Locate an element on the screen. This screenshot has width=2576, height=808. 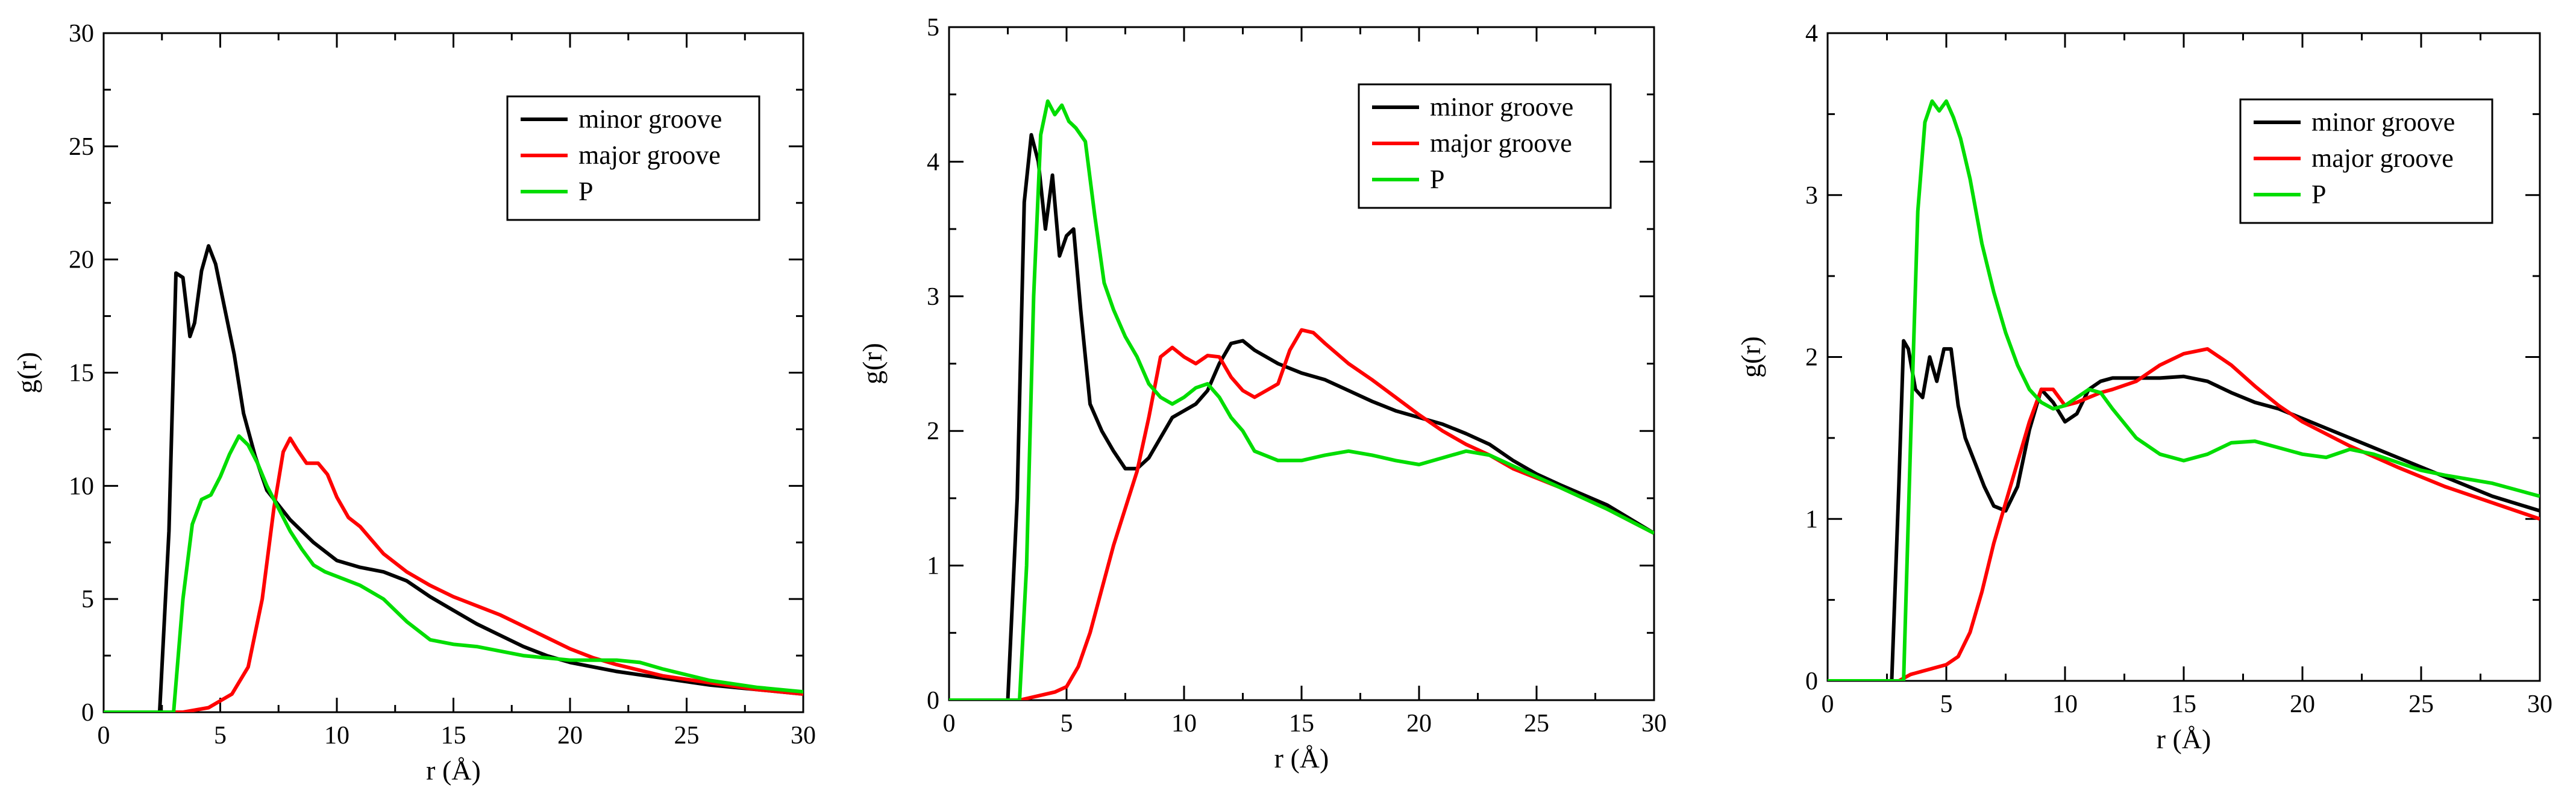
y-tick-label: 25 is located at coordinates (81, 147).